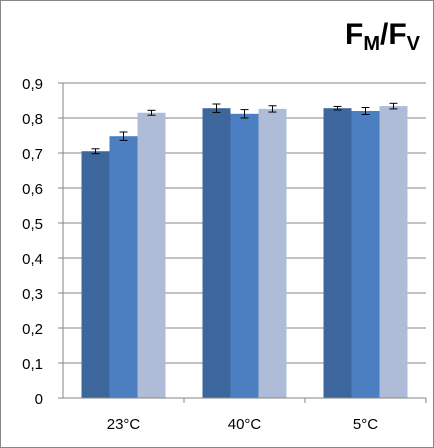 Image resolution: width=434 pixels, height=448 pixels. I want to click on y-tick-label: 0,8, so click(32, 119).